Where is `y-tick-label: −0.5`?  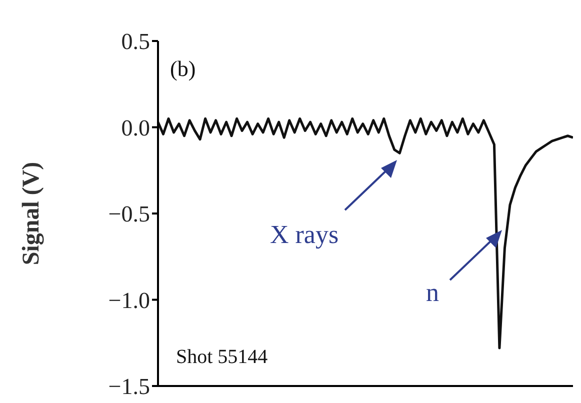 y-tick-label: −0.5 is located at coordinates (129, 214).